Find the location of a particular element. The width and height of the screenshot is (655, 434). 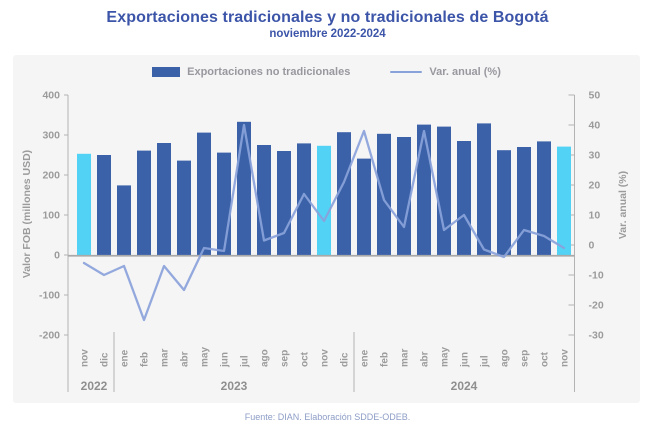

line-swatch-icon is located at coordinates (406, 72).